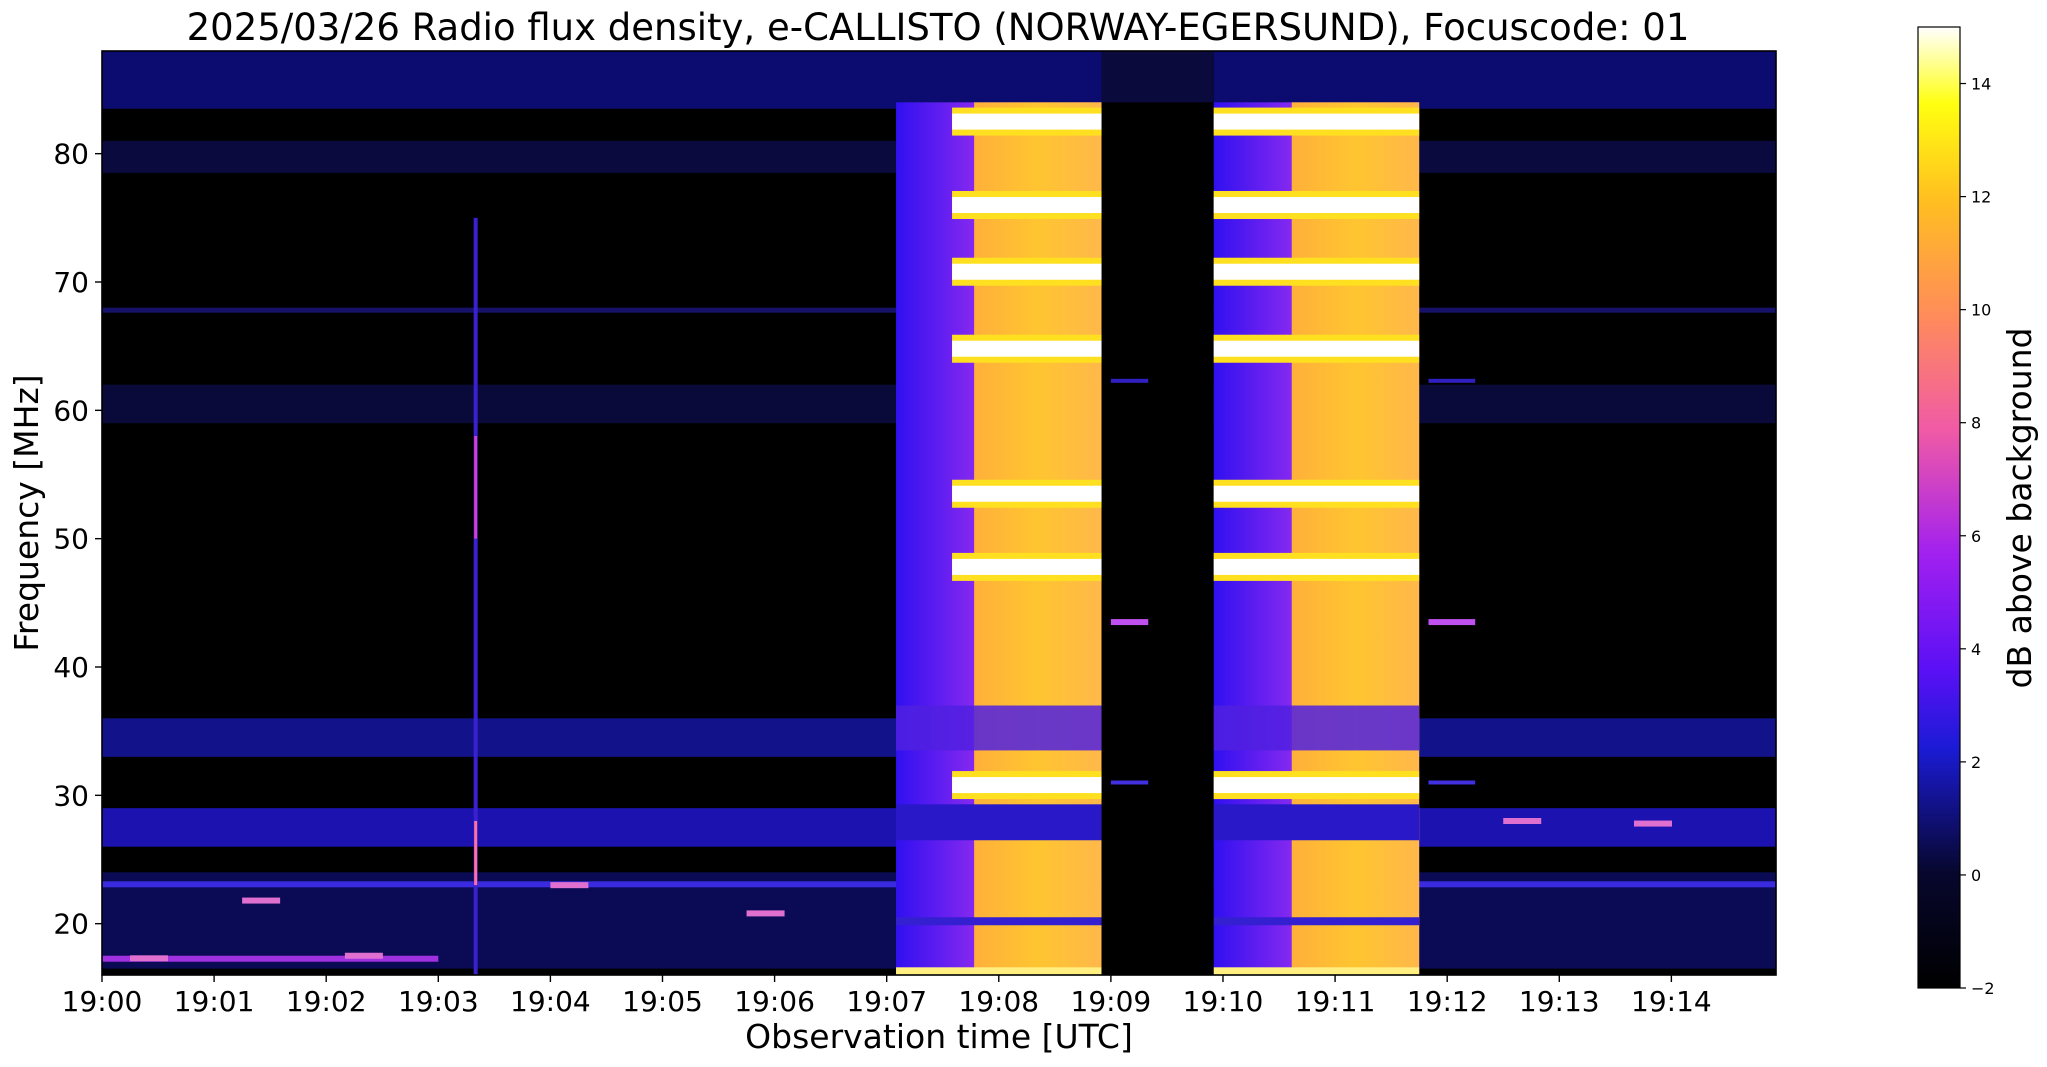 This screenshot has width=2047, height=1067. What do you see at coordinates (71, 410) in the screenshot?
I see `y-tick-label: 60` at bounding box center [71, 410].